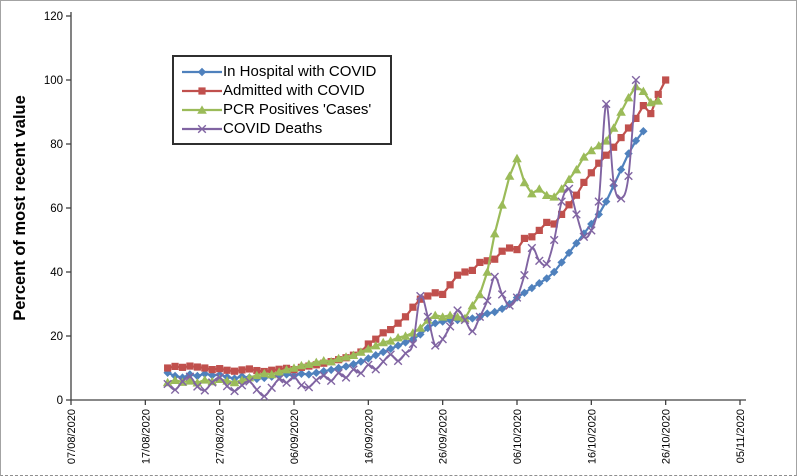 The width and height of the screenshot is (797, 476). What do you see at coordinates (53, 17) in the screenshot?
I see `y-tick-label: 120` at bounding box center [53, 17].